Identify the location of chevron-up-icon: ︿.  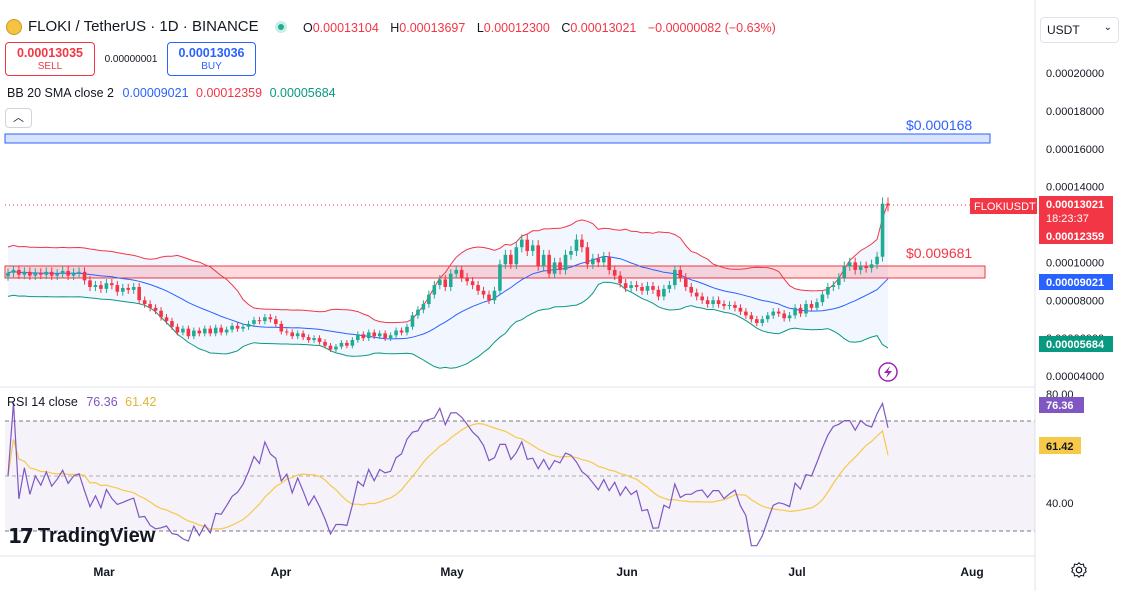
(18, 118).